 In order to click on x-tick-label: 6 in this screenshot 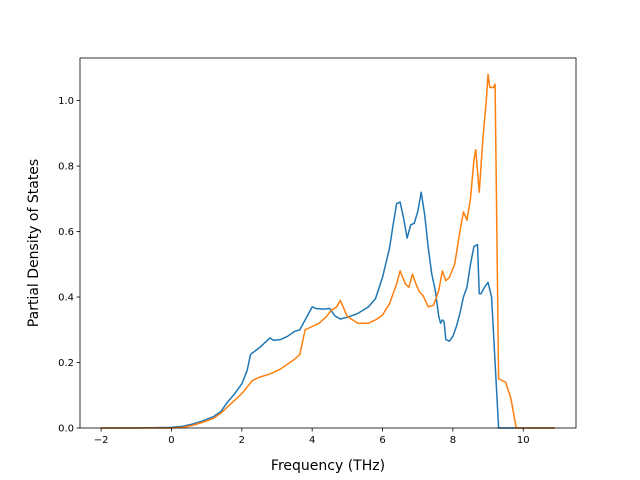, I will do `click(382, 440)`.